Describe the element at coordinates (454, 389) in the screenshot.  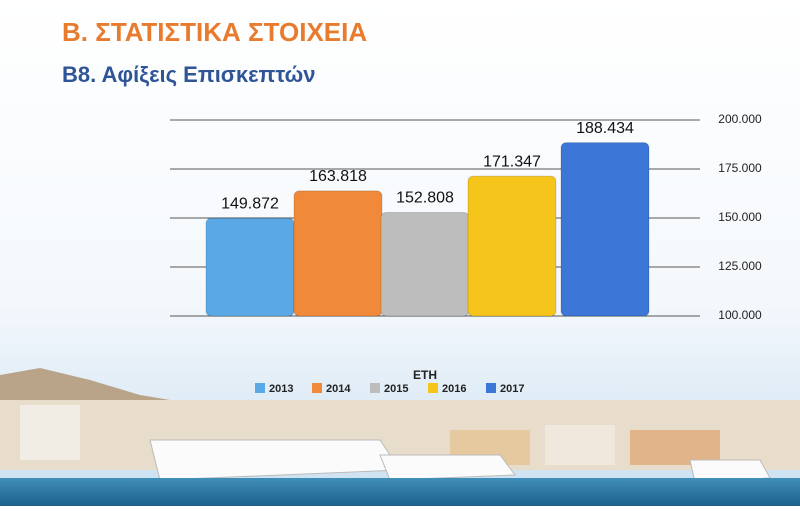
I see `legend-label: 2016` at that location.